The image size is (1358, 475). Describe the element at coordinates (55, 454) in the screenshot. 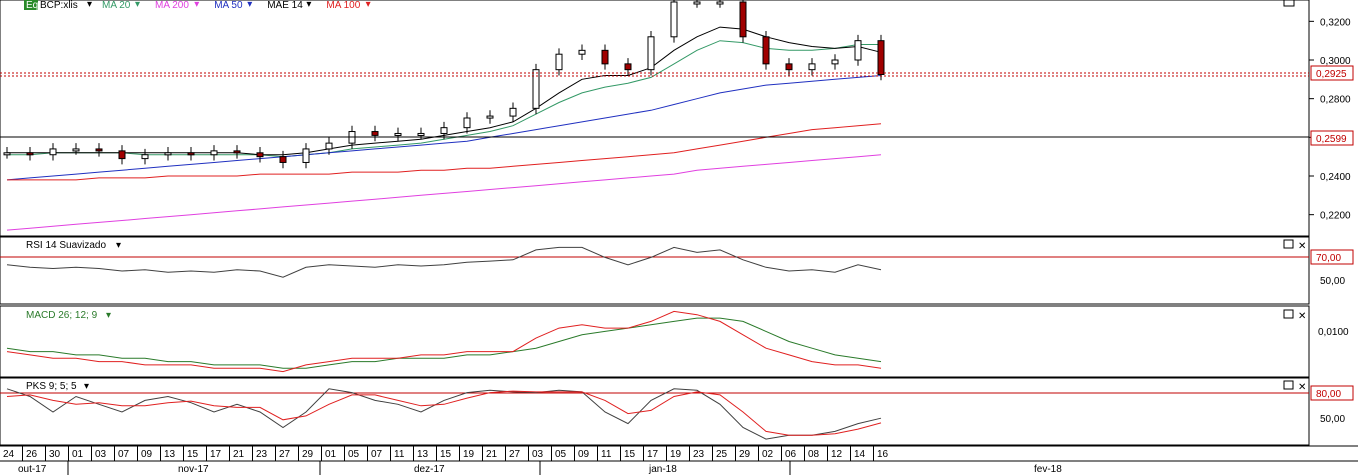

I see `date-label: 30` at that location.